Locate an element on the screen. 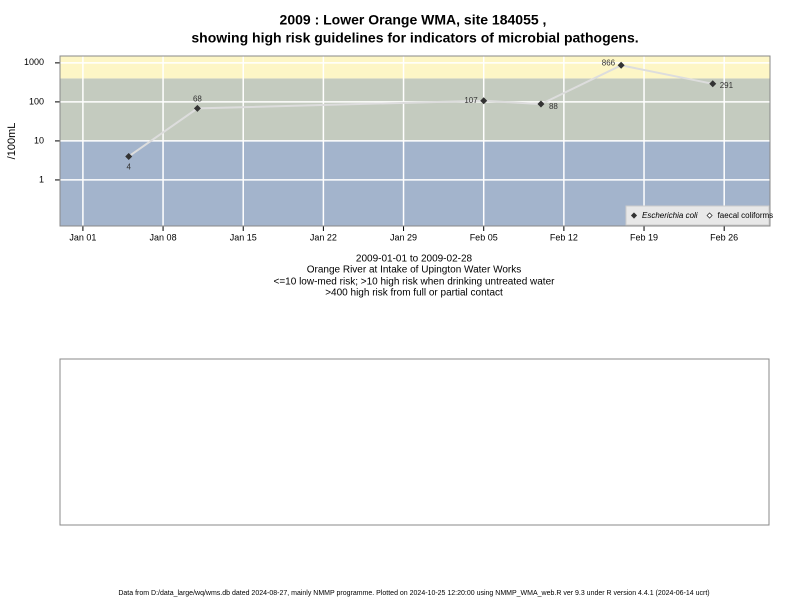 The height and width of the screenshot is (600, 800). value-label: 866 is located at coordinates (609, 62).